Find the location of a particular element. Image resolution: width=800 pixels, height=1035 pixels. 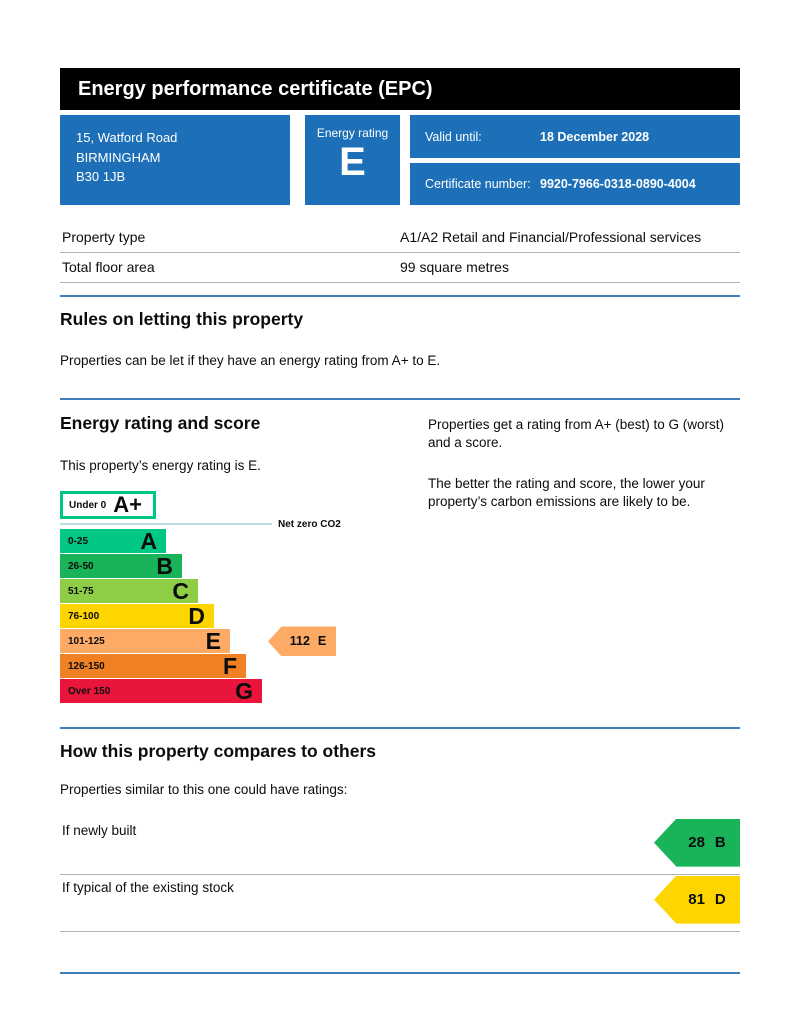

net-zero-row: Net zero CO2 is located at coordinates (227, 524).